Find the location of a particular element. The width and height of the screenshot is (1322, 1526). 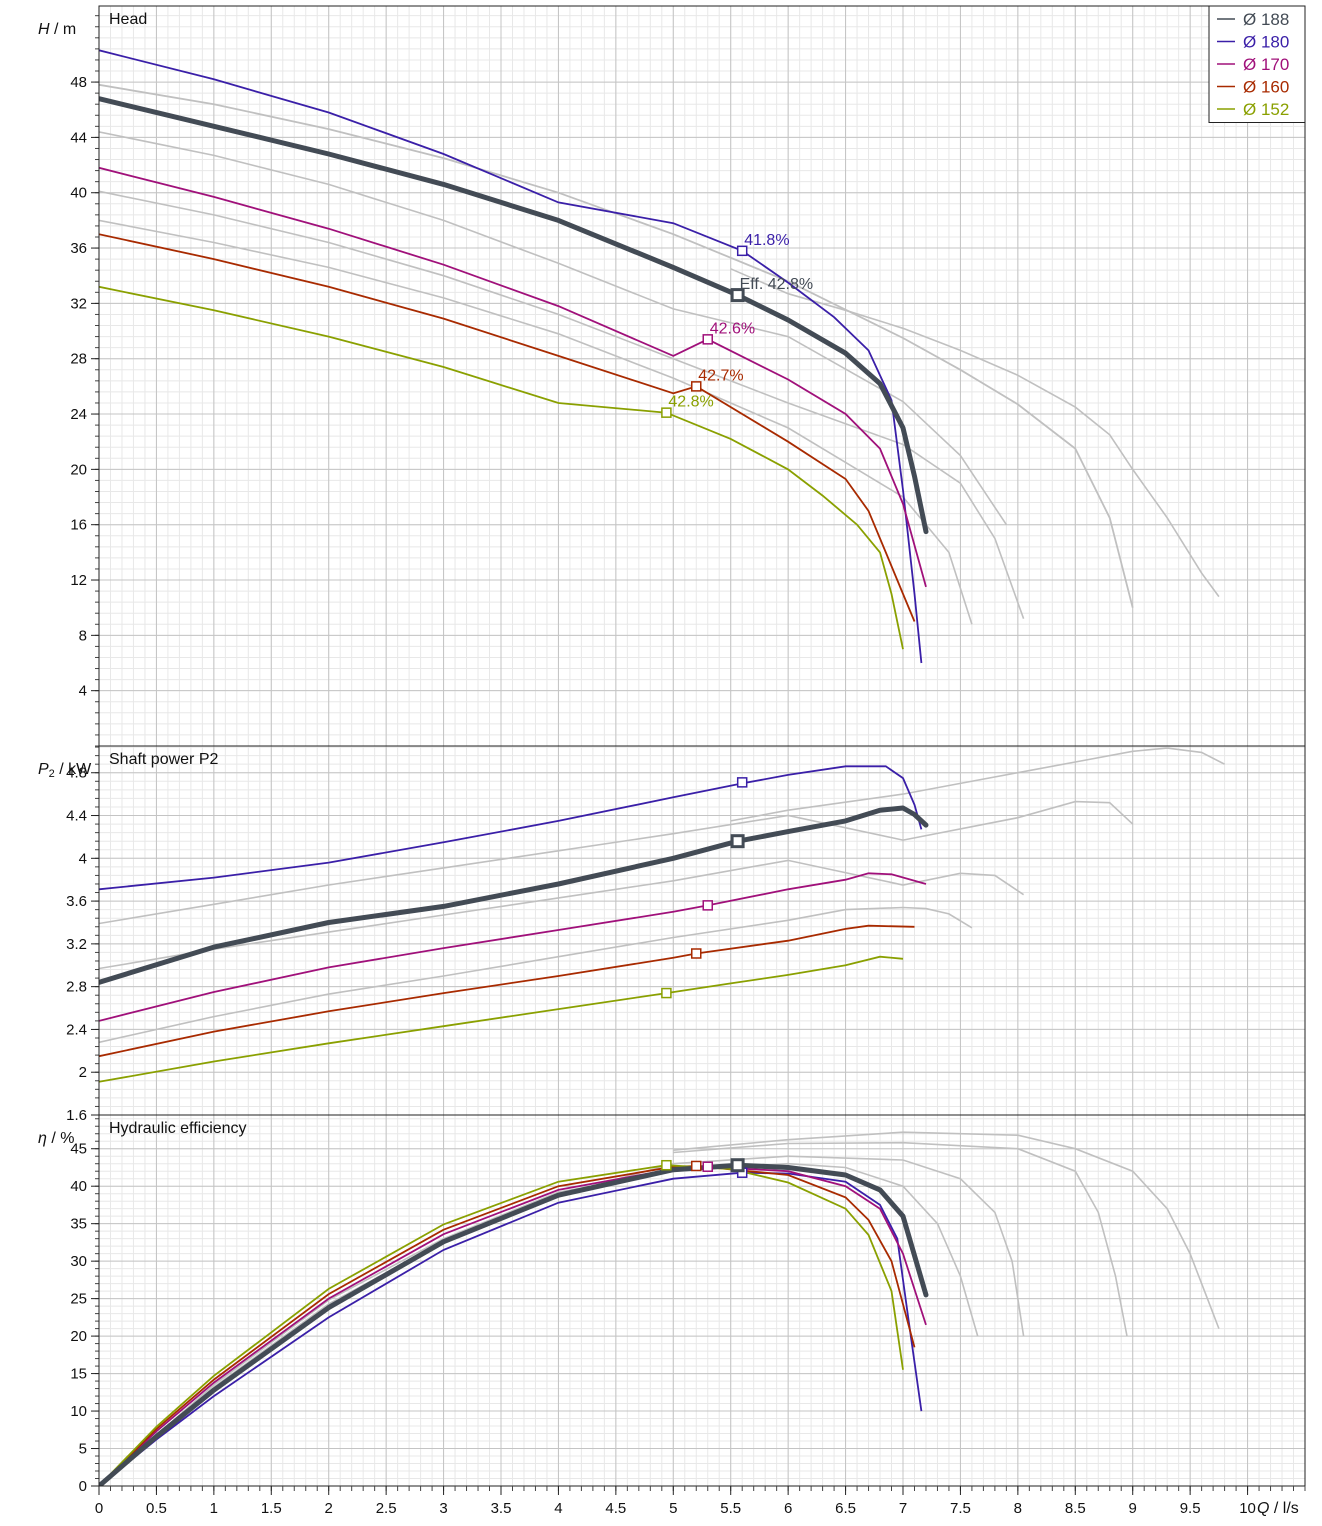

efficiency-panel-title: Hydraulic efficiency is located at coordinates (178, 1128).